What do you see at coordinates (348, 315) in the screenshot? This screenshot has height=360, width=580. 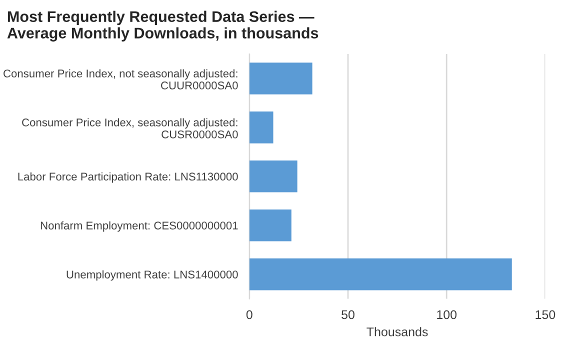 I see `x-tick-label: 50` at bounding box center [348, 315].